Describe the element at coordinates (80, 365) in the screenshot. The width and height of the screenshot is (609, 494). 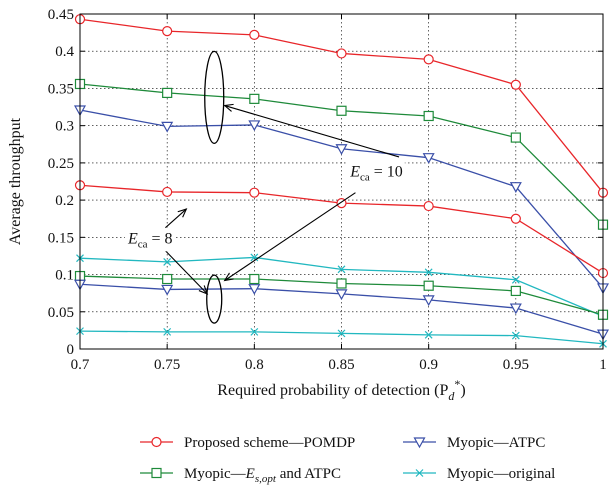
I see `x-tick-label: 0.7` at that location.